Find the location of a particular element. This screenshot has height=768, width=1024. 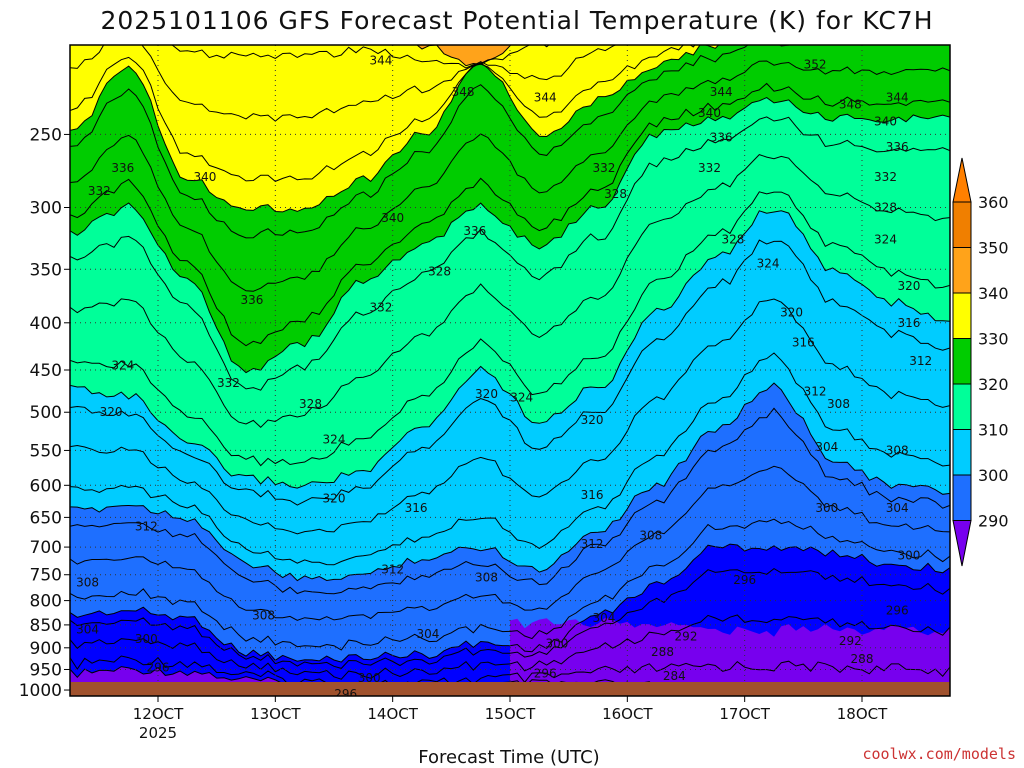

x-tick-label: 12OCT is located at coordinates (158, 714).